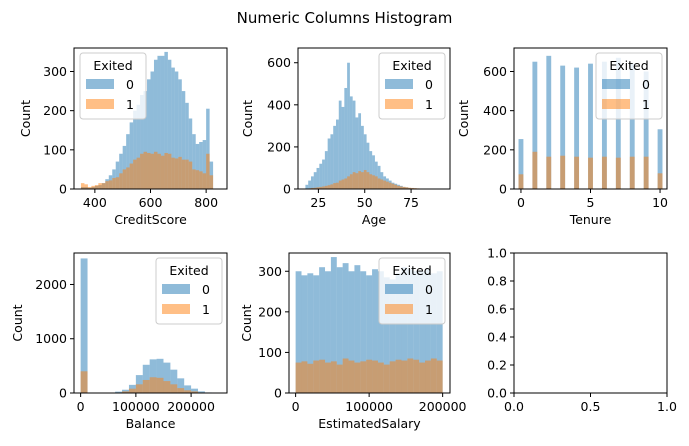 Image resolution: width=689 pixels, height=446 pixels. Describe the element at coordinates (136, 406) in the screenshot. I see `x-tick-label: 100000` at that location.